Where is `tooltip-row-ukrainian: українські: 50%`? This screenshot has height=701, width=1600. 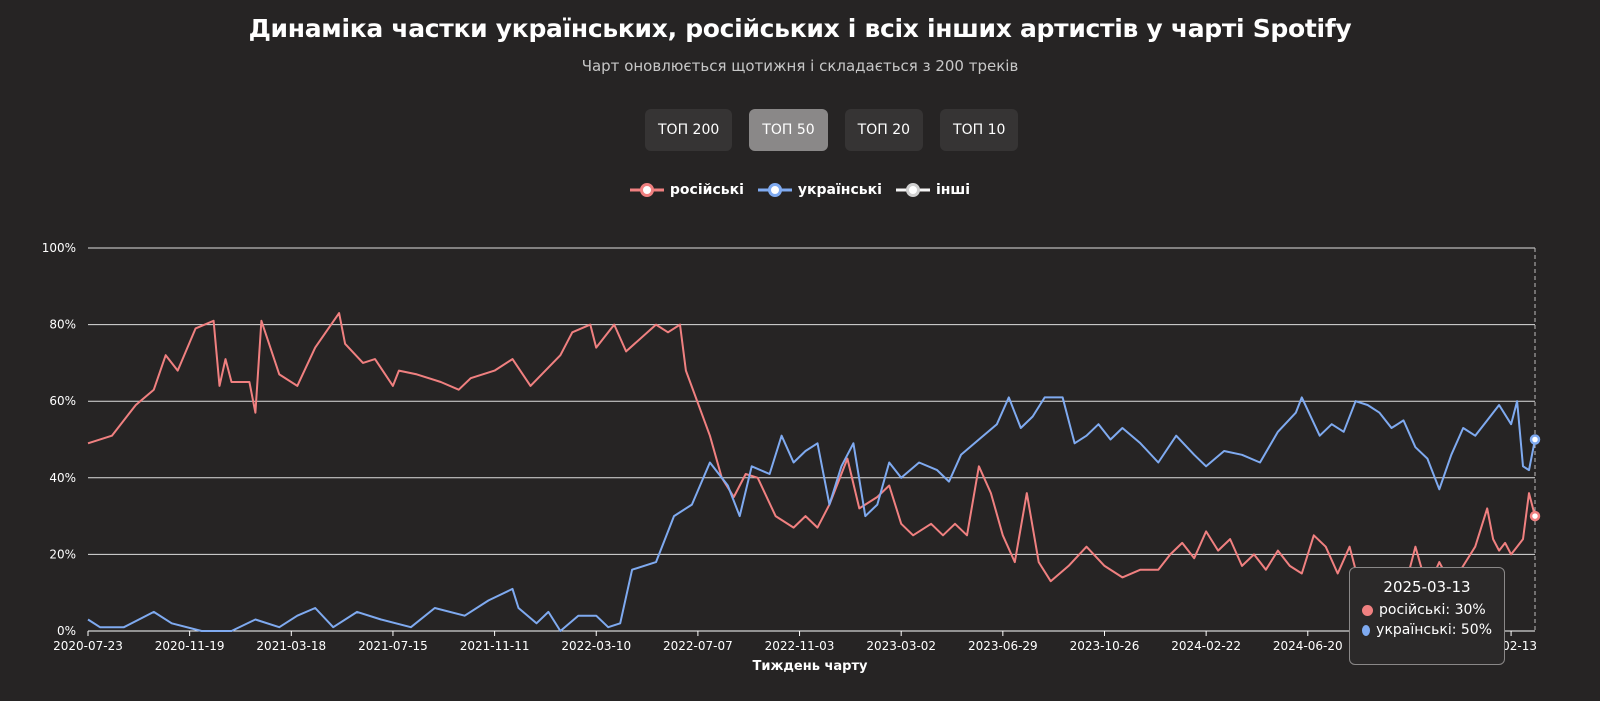
tooltip-row-ukrainian: українські: 50% is located at coordinates (1427, 630).